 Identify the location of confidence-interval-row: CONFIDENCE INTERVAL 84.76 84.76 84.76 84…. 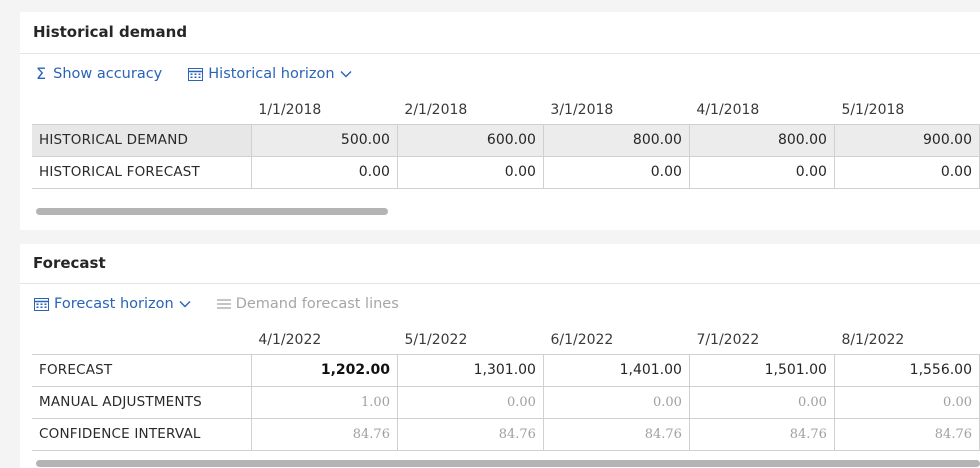
(506, 434).